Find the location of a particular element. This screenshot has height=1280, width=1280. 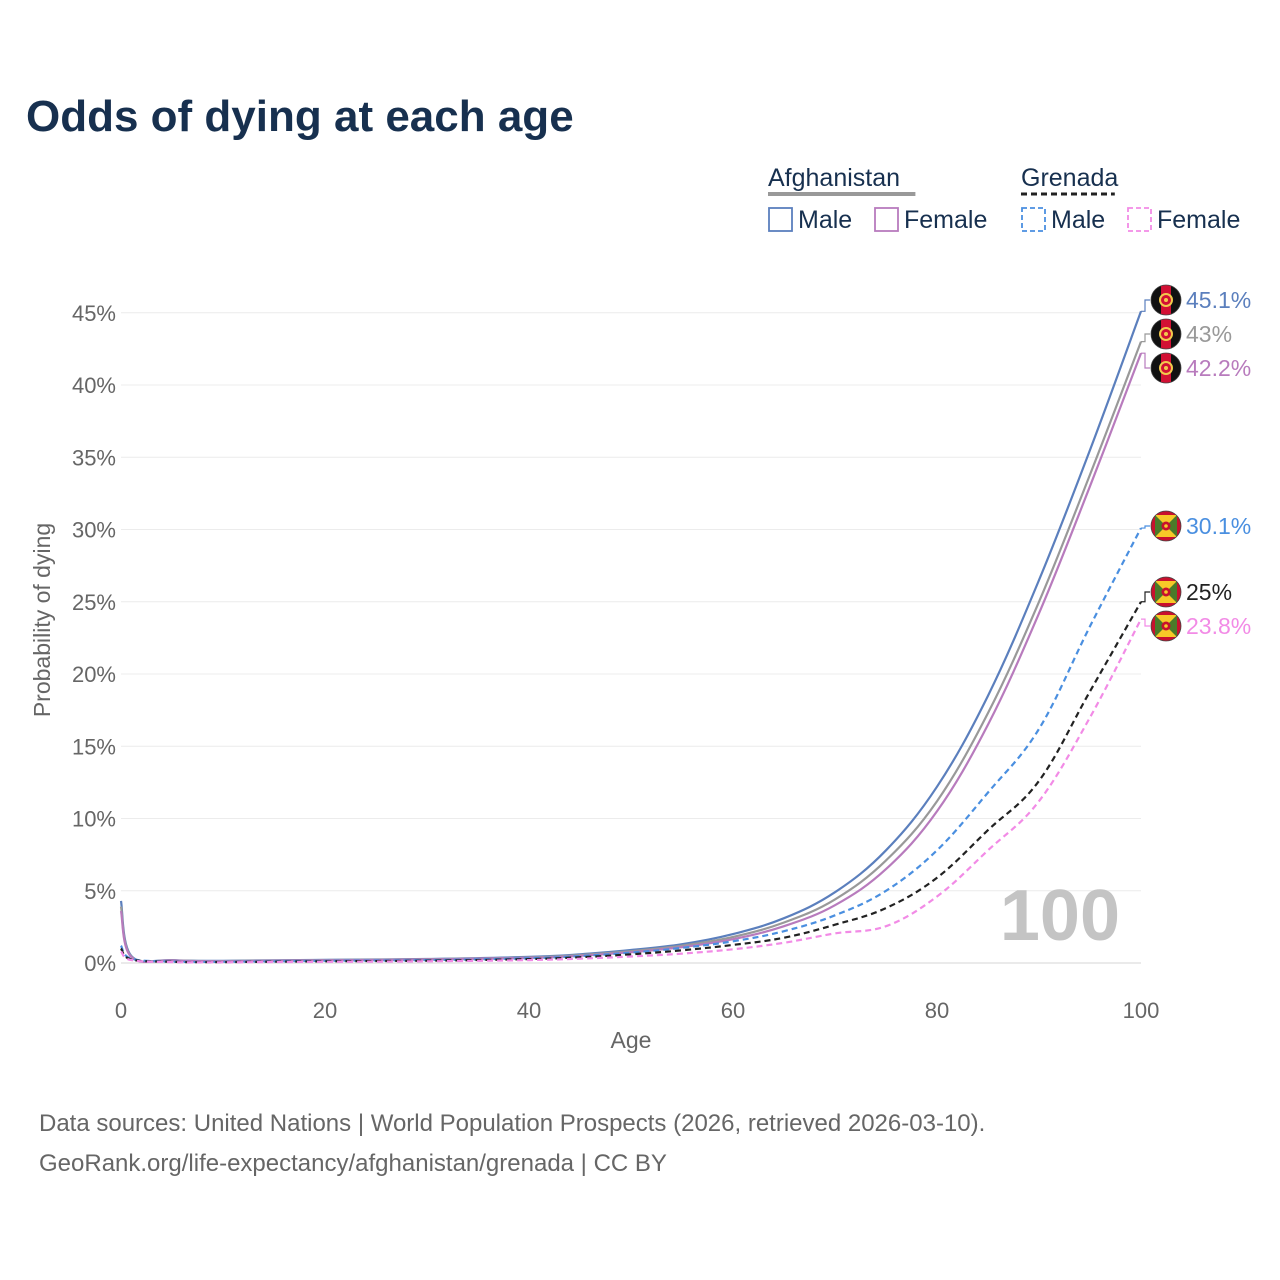

y-tick-label: 45% is located at coordinates (94, 313).